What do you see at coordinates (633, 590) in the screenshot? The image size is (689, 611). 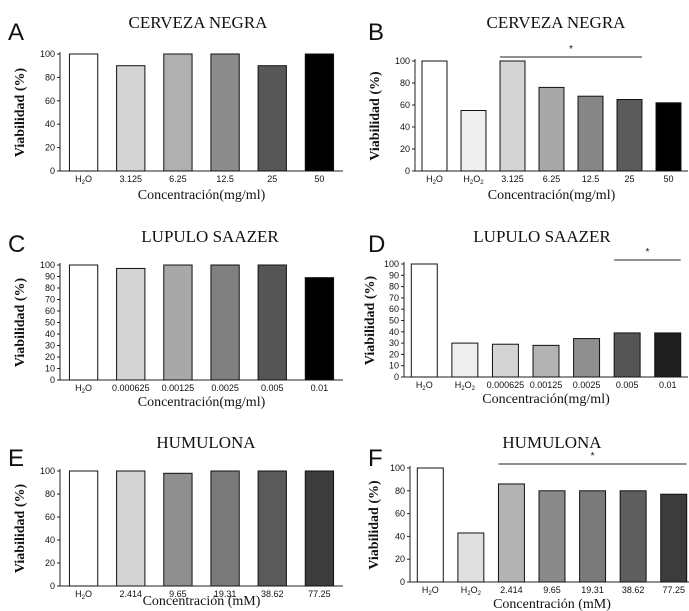 I see `x-tick-label: 38.62` at bounding box center [633, 590].